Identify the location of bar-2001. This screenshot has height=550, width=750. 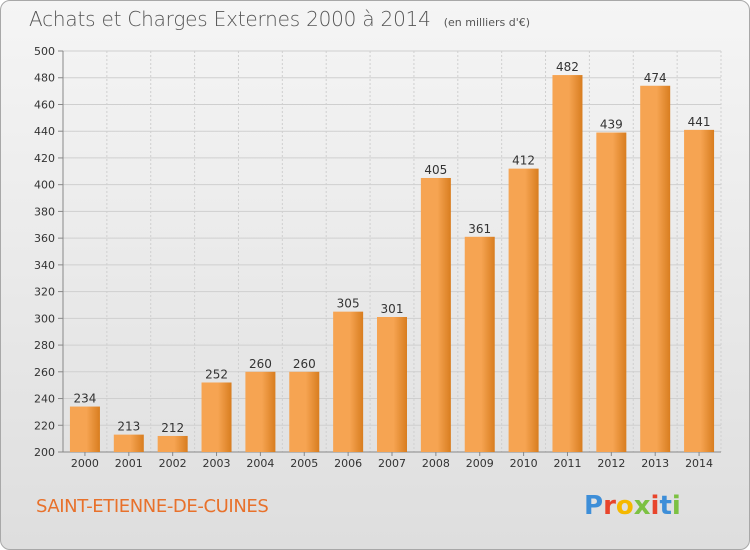
(128, 443).